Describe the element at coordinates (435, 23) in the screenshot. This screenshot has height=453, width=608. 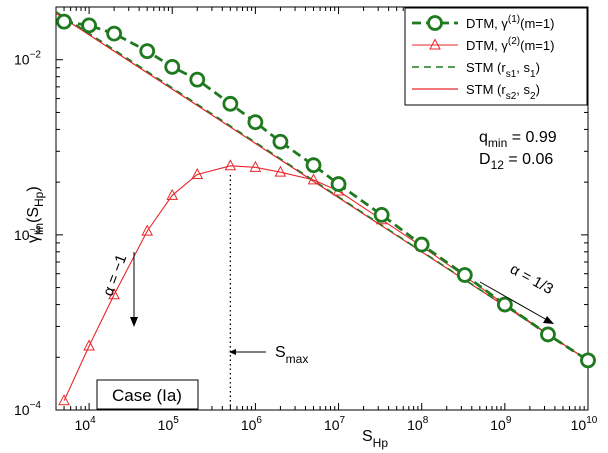
I see `legend-marker-dtm1` at that location.